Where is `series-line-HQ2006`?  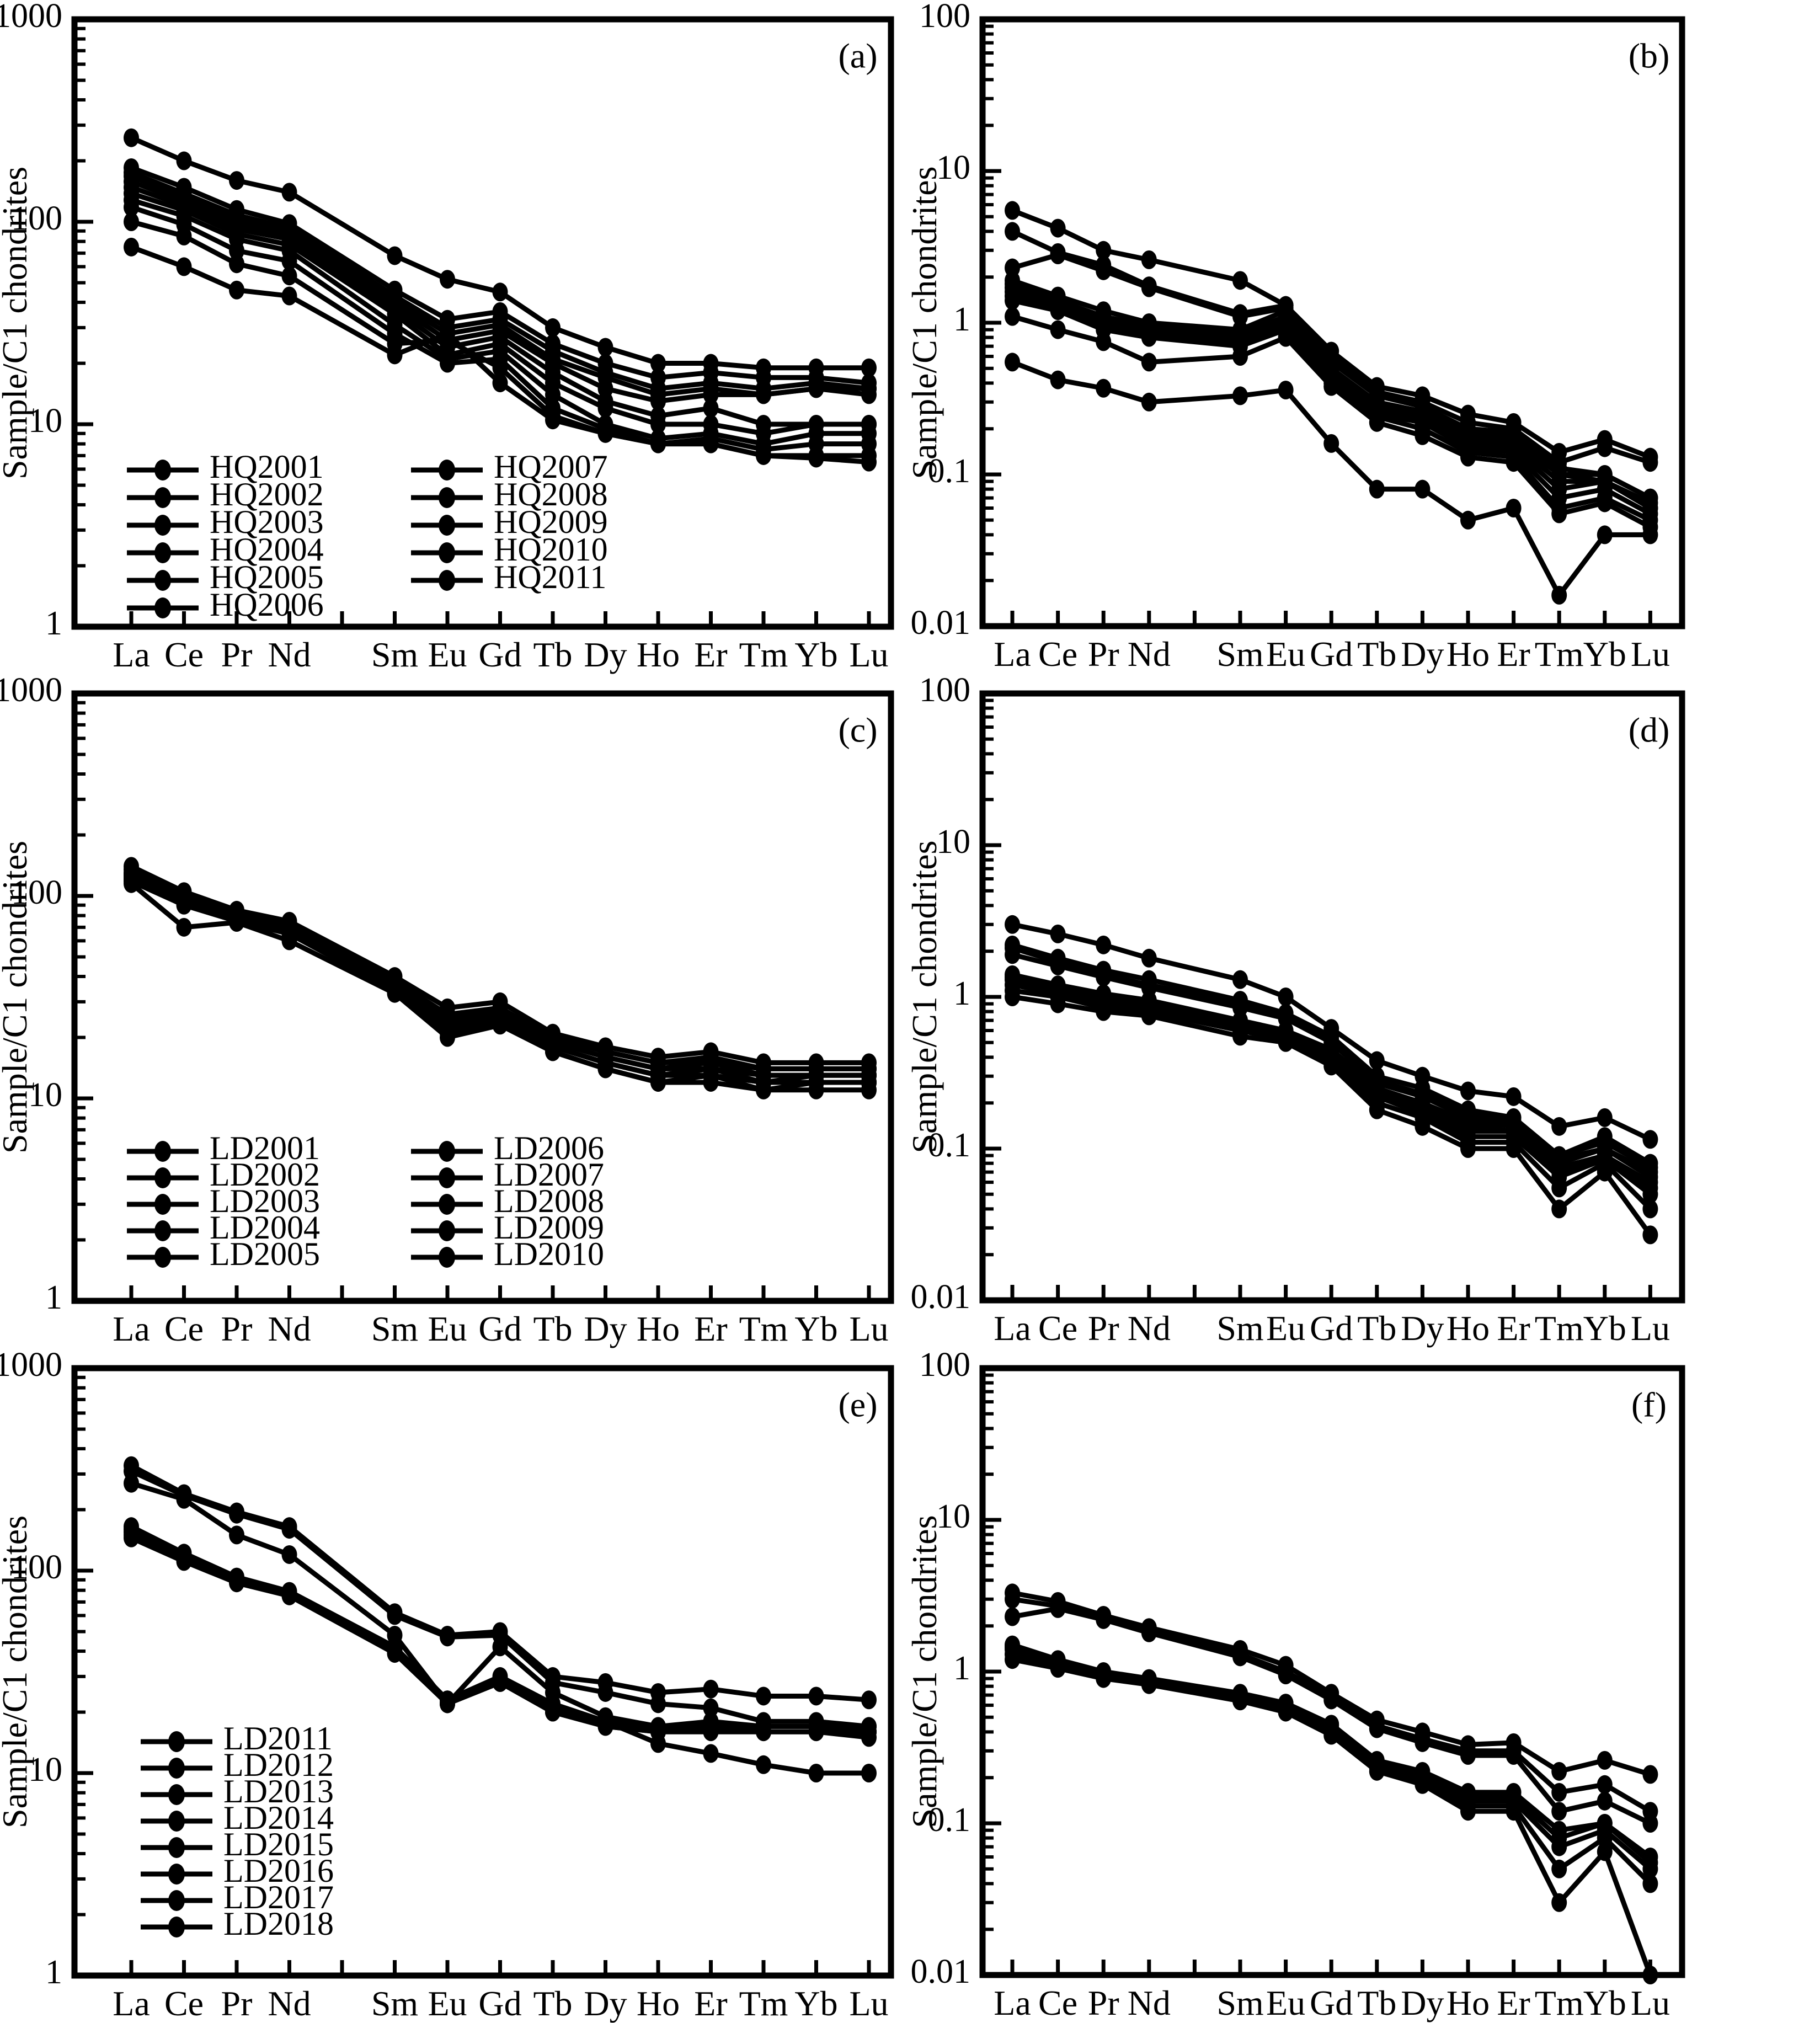 series-line-HQ2006 is located at coordinates (499, 306).